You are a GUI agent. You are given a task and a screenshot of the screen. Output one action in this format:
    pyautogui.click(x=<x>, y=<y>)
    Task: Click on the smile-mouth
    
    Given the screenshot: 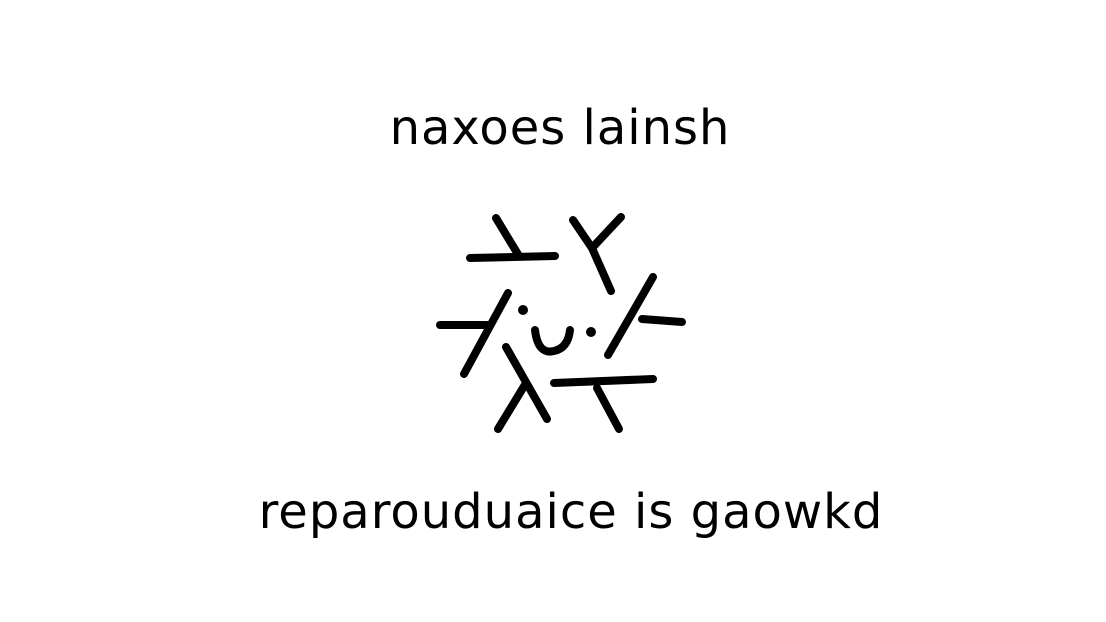 What is the action you would take?
    pyautogui.click(x=552, y=341)
    